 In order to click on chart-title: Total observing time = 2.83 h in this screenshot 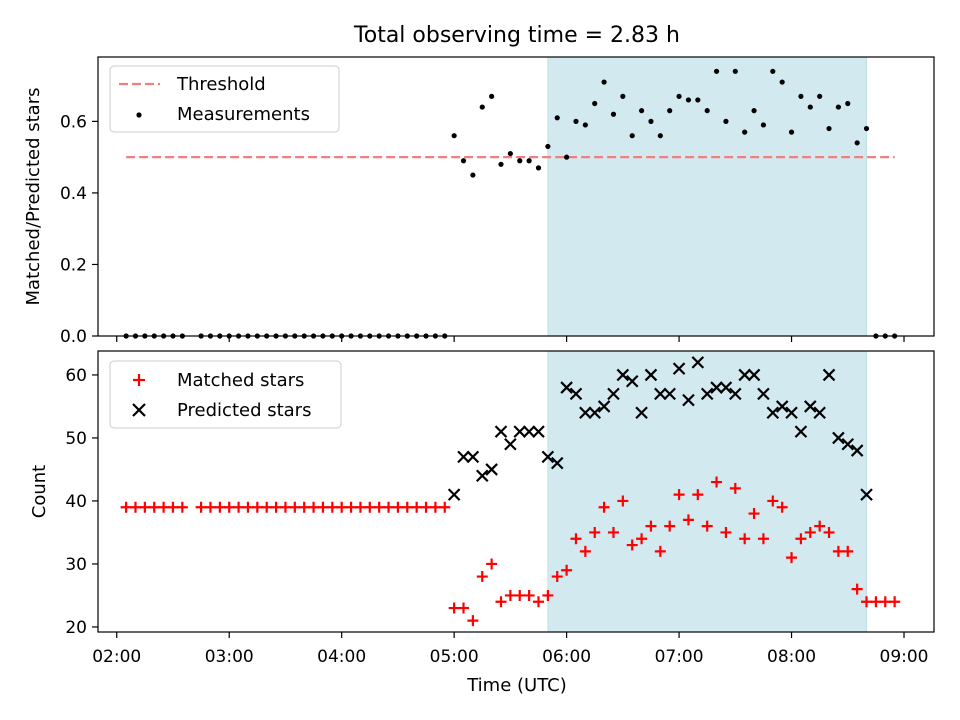, I will do `click(516, 35)`.